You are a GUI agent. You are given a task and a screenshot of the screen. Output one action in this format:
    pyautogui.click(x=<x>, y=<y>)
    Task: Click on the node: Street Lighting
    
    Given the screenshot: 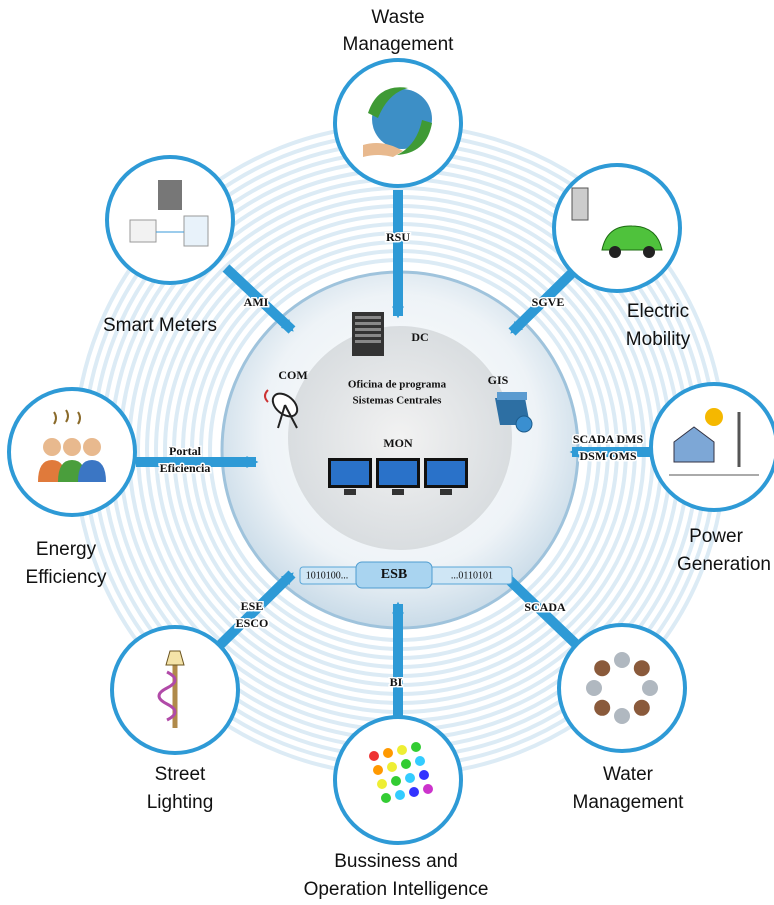 What is the action you would take?
    pyautogui.click(x=175, y=719)
    